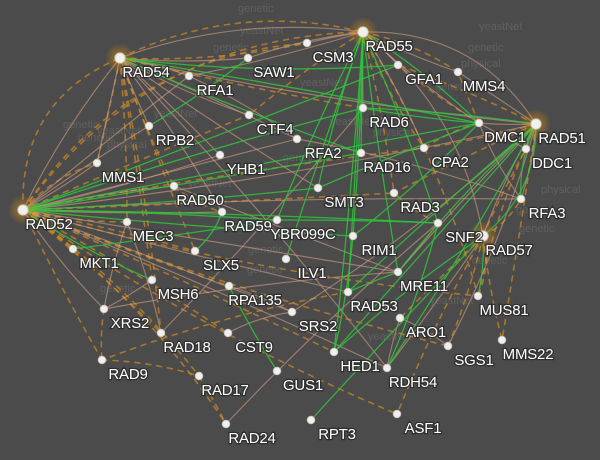 The image size is (600, 460). What do you see at coordinates (102, 360) in the screenshot?
I see `node-RAD9` at bounding box center [102, 360].